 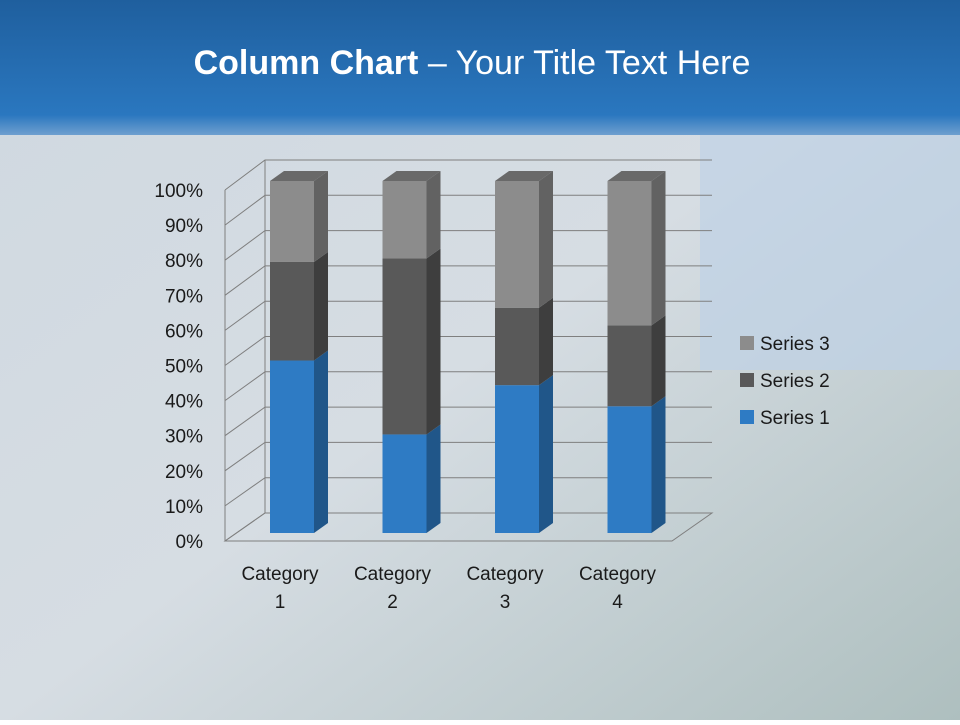 What do you see at coordinates (795, 344) in the screenshot?
I see `legend-label: Series 3` at bounding box center [795, 344].